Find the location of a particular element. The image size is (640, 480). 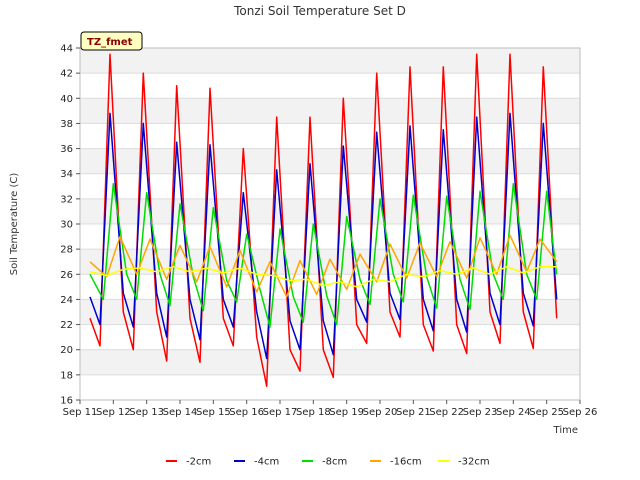

y-tick-label: 20 is located at coordinates (66, 350).